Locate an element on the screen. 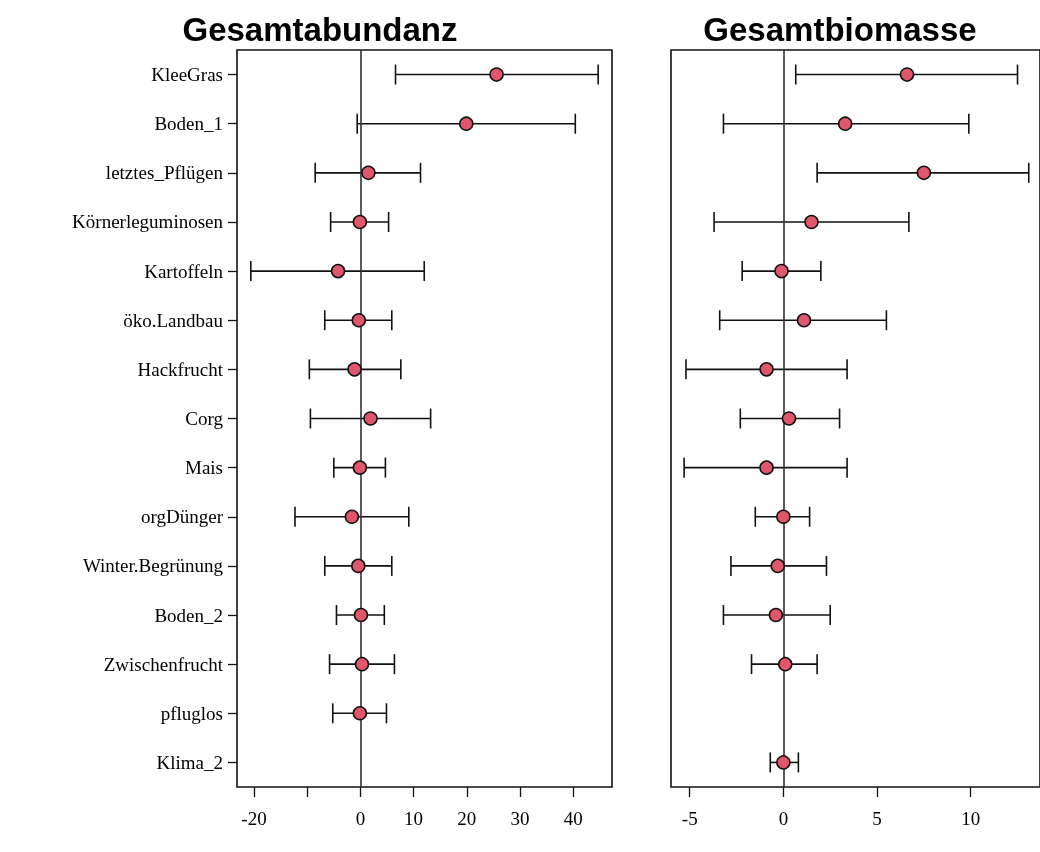 The image size is (1040, 852). y-tick-label: Winter.Begrünung is located at coordinates (153, 566).